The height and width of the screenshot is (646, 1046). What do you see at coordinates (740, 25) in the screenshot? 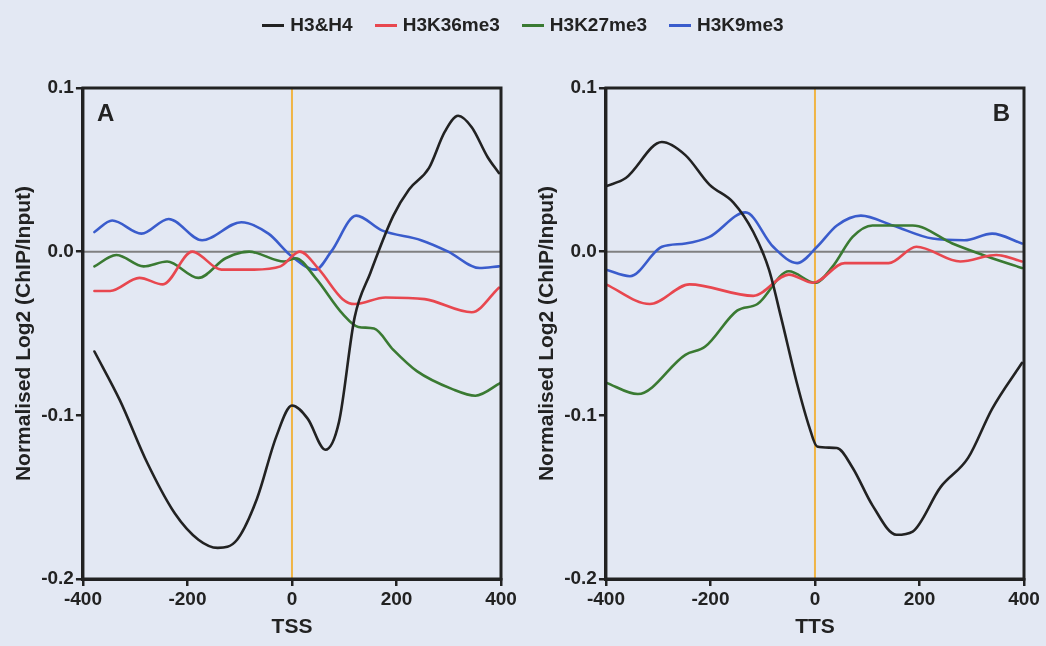
I see `legend-label: H3K9me3` at bounding box center [740, 25].